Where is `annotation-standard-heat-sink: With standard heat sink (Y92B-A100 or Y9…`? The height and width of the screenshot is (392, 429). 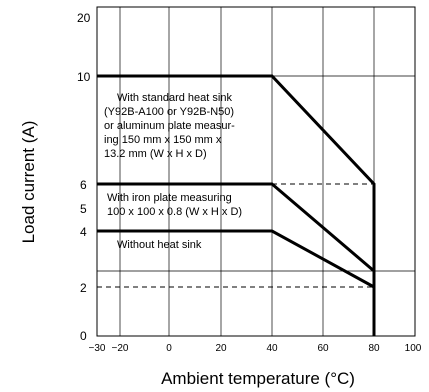 annotation-standard-heat-sink: With standard heat sink (Y92B-A100 or Y9… is located at coordinates (171, 126).